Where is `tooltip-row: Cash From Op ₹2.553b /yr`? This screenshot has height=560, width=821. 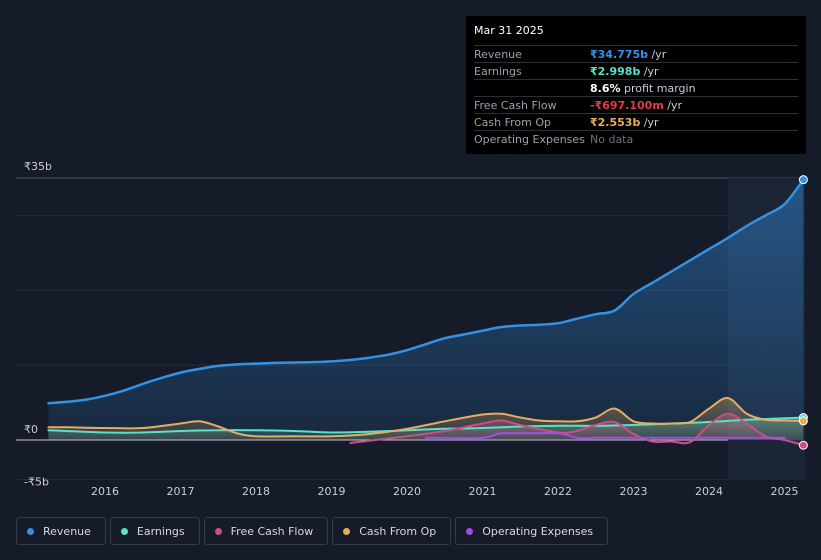 tooltip-row: Cash From Op ₹2.553b /yr is located at coordinates (636, 122).